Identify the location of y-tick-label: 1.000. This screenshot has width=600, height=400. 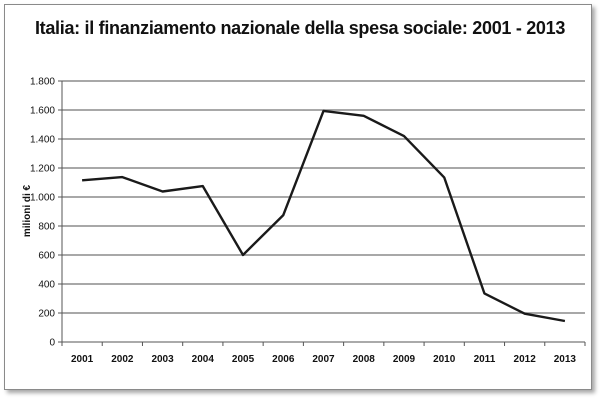
(42, 198).